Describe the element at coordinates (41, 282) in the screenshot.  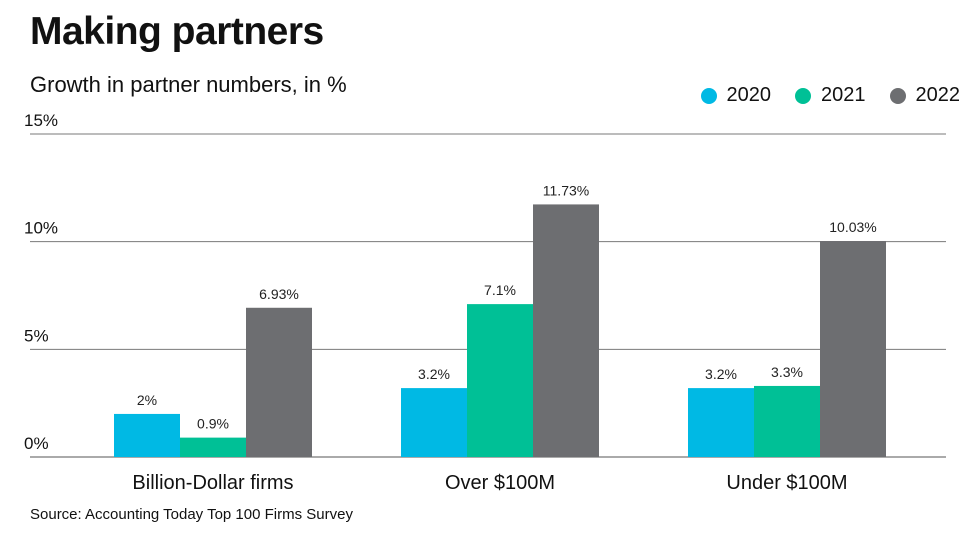
I see `y-axis-tick-labels: 0% 5% 10% 15%` at that location.